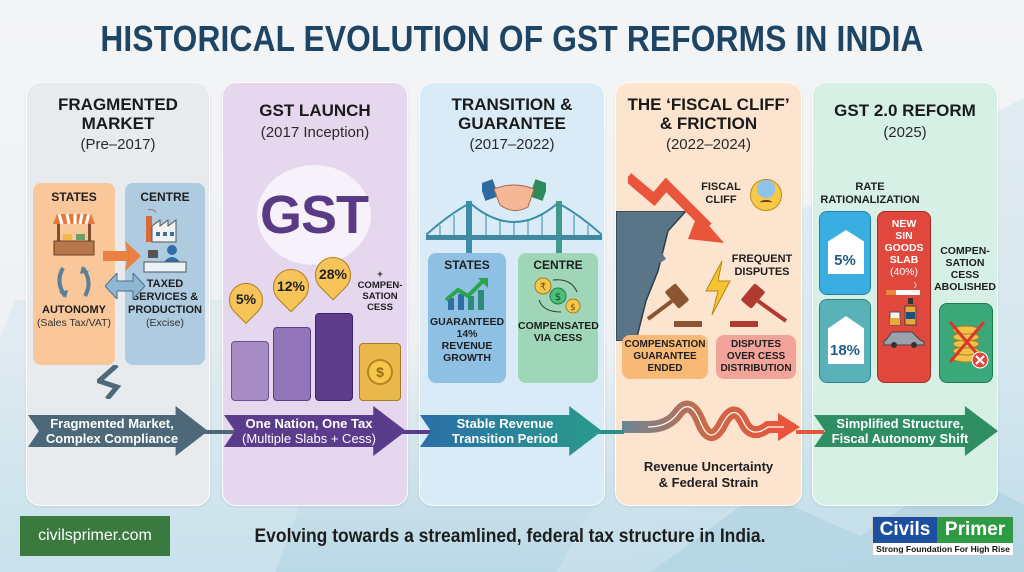 The width and height of the screenshot is (1024, 572). What do you see at coordinates (965, 275) in the screenshot?
I see `label-line: CESS` at bounding box center [965, 275].